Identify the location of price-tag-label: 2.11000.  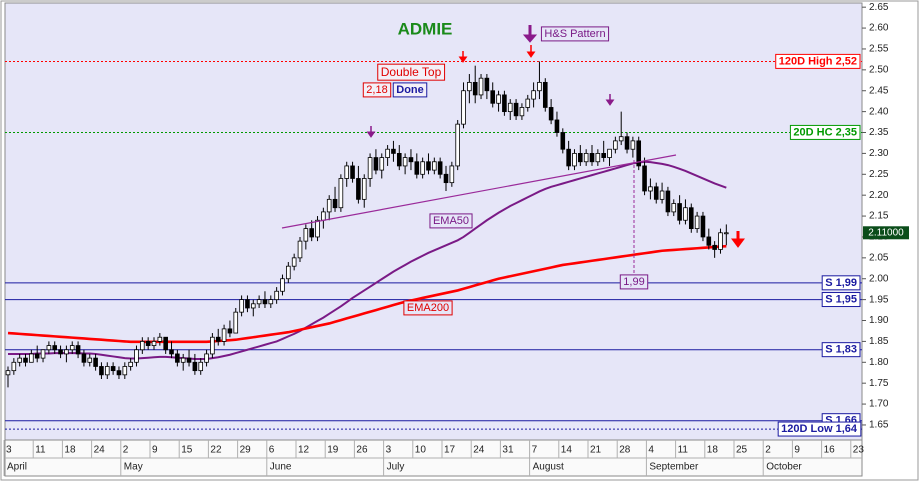
(886, 232).